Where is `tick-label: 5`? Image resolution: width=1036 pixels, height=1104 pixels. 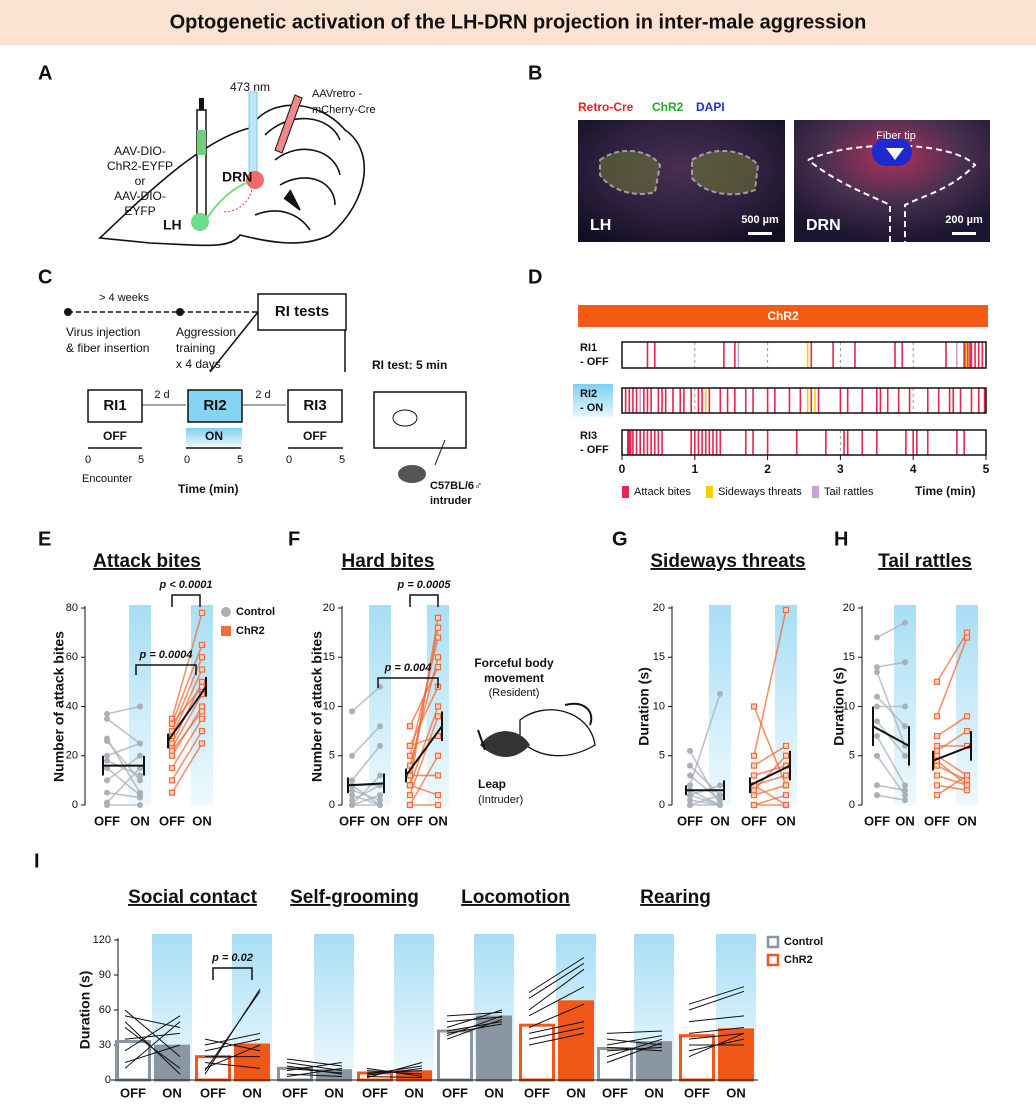 tick-label: 5 is located at coordinates (141, 460).